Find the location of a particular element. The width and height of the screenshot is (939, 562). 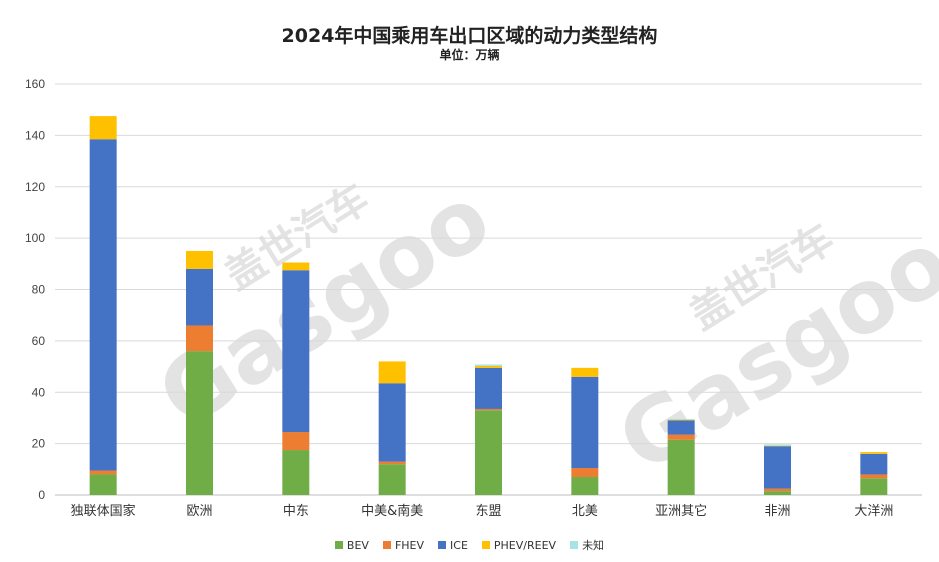

x-category-label: 非洲 is located at coordinates (777, 511).